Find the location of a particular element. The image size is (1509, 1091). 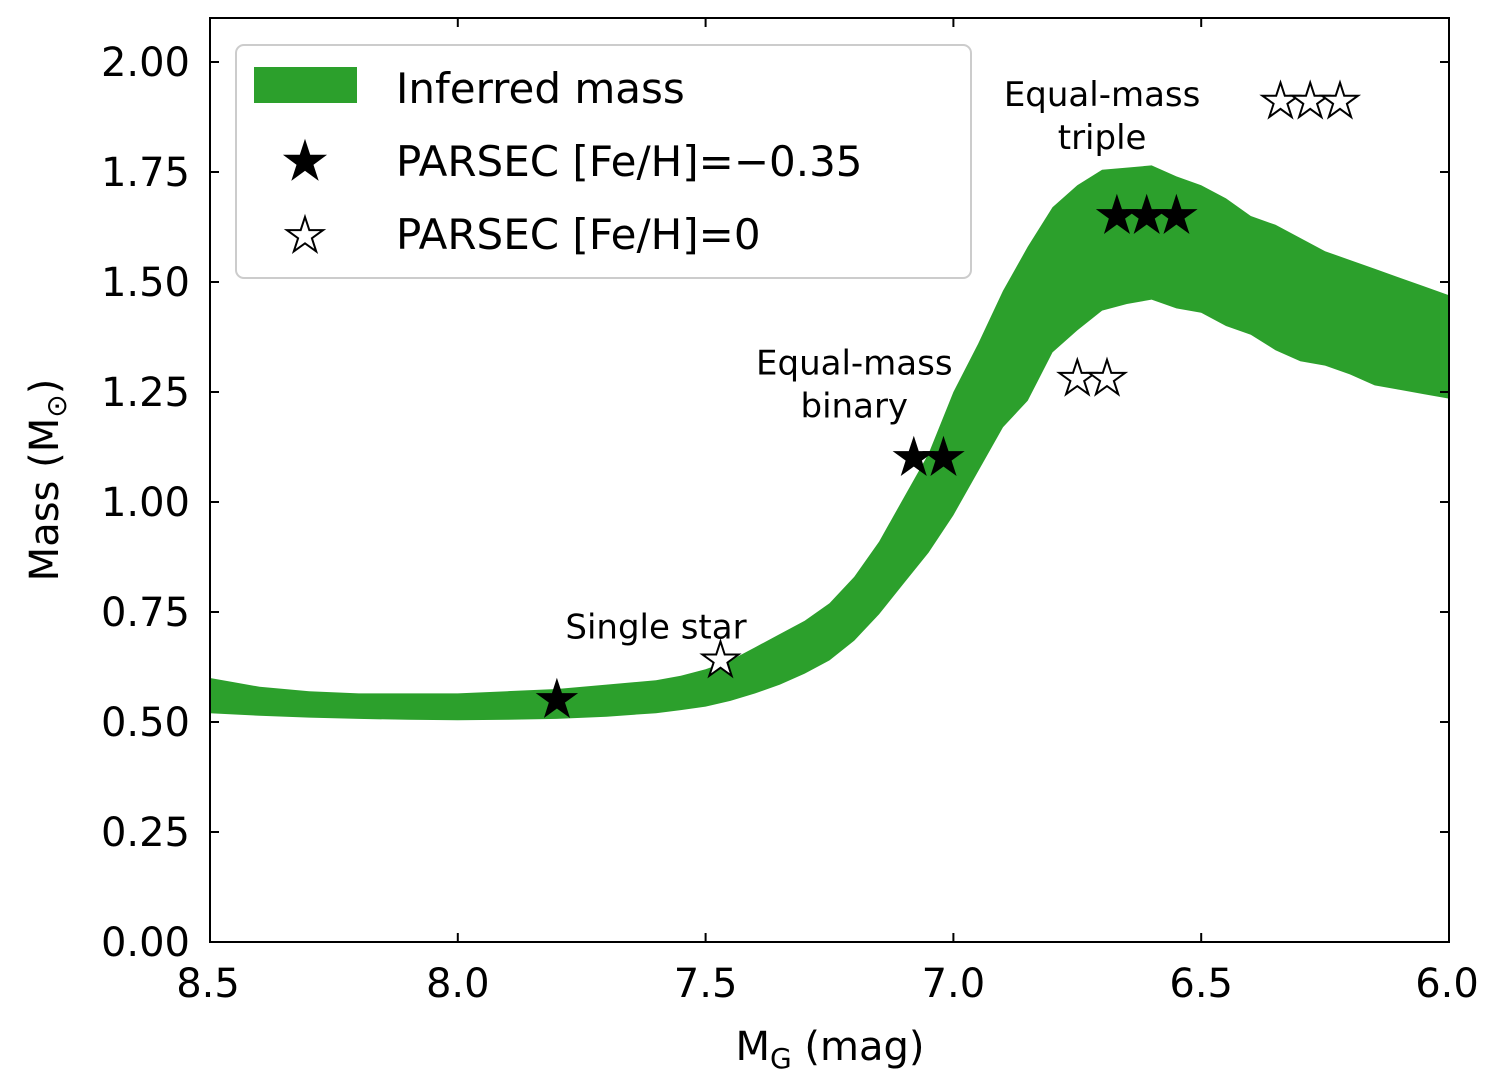

annotation-1: Equal-mass binary is located at coordinates (854, 384).